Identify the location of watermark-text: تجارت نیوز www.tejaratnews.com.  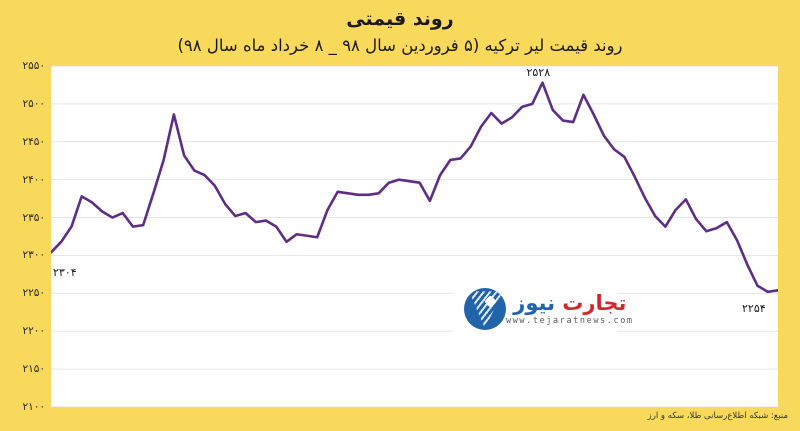
(570, 308).